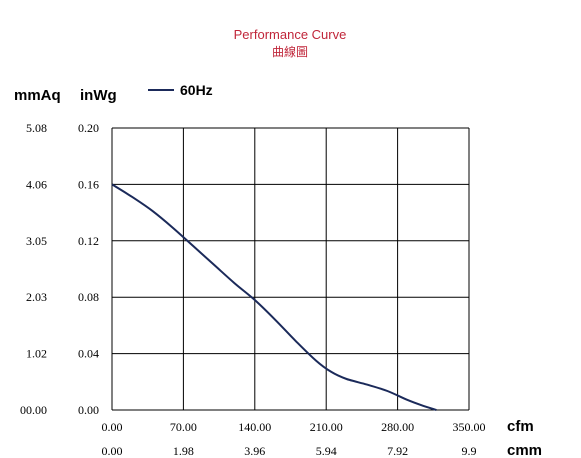 This screenshot has height=458, width=581. Describe the element at coordinates (36, 128) in the screenshot. I see `y-tick-label-mmaq: 5.08` at that location.